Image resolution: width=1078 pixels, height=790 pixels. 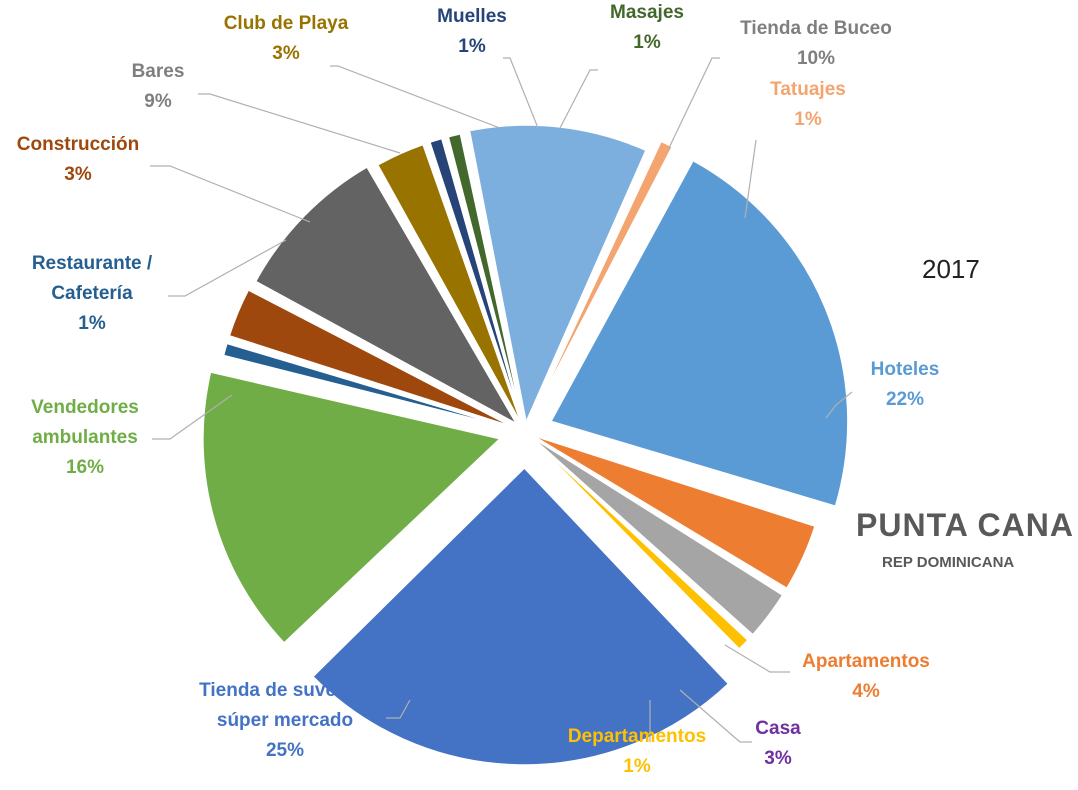 I want to click on slice-label-line: Tatuajes, so click(x=808, y=89).